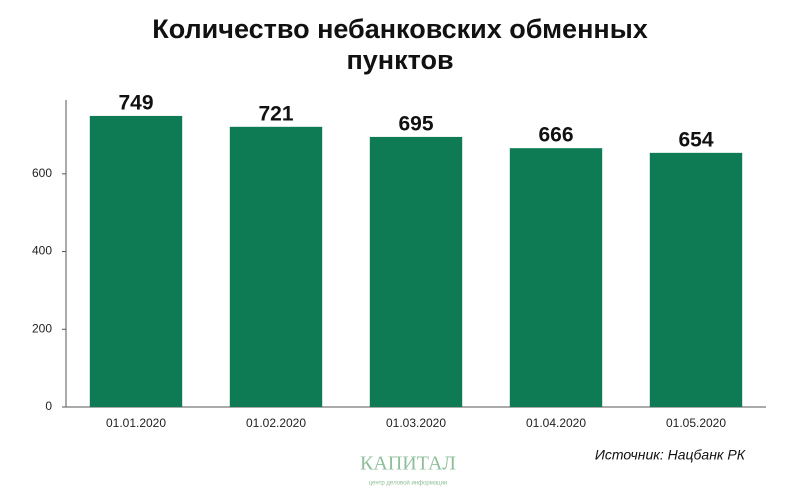 The height and width of the screenshot is (497, 800). Describe the element at coordinates (400, 44) in the screenshot. I see `chart-title: Количество небанковских обменных пунктов` at that location.